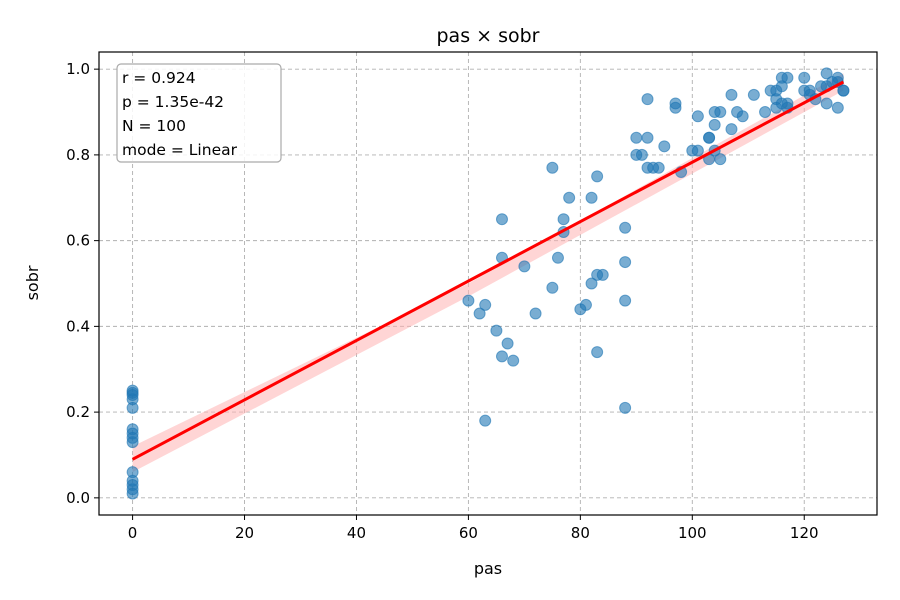 This screenshot has height=600, width=900. Describe the element at coordinates (32, 282) in the screenshot. I see `y-axis-label: sobr` at that location.